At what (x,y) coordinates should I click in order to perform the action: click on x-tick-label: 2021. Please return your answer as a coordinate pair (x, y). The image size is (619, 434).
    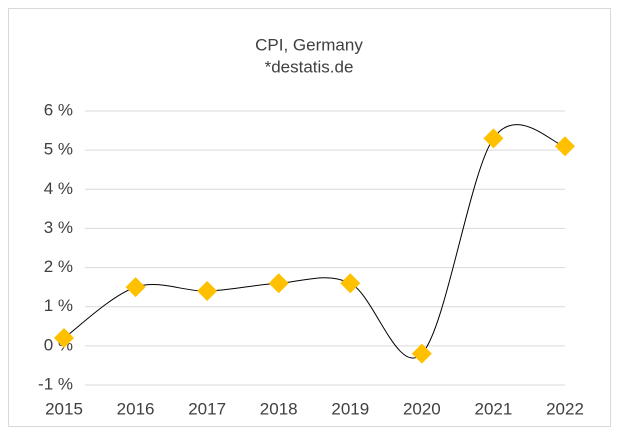
    Looking at the image, I should click on (494, 408).